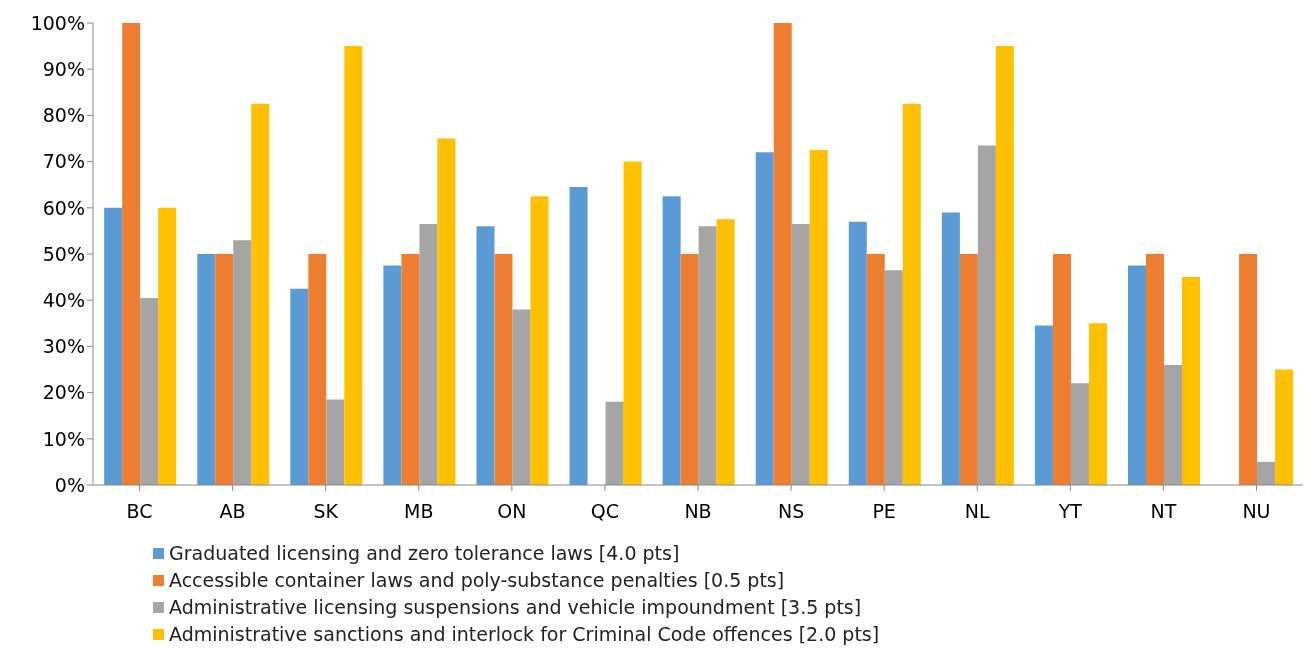  Describe the element at coordinates (57, 22) in the screenshot. I see `y-tick-label: 100%` at that location.